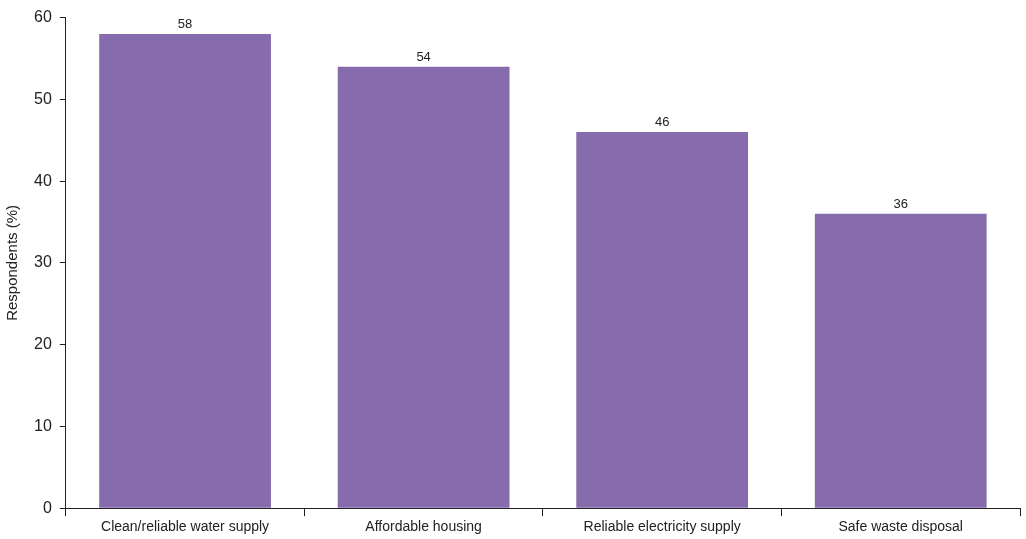 The width and height of the screenshot is (1026, 539). Describe the element at coordinates (43, 180) in the screenshot. I see `y-tick-label: 40` at that location.